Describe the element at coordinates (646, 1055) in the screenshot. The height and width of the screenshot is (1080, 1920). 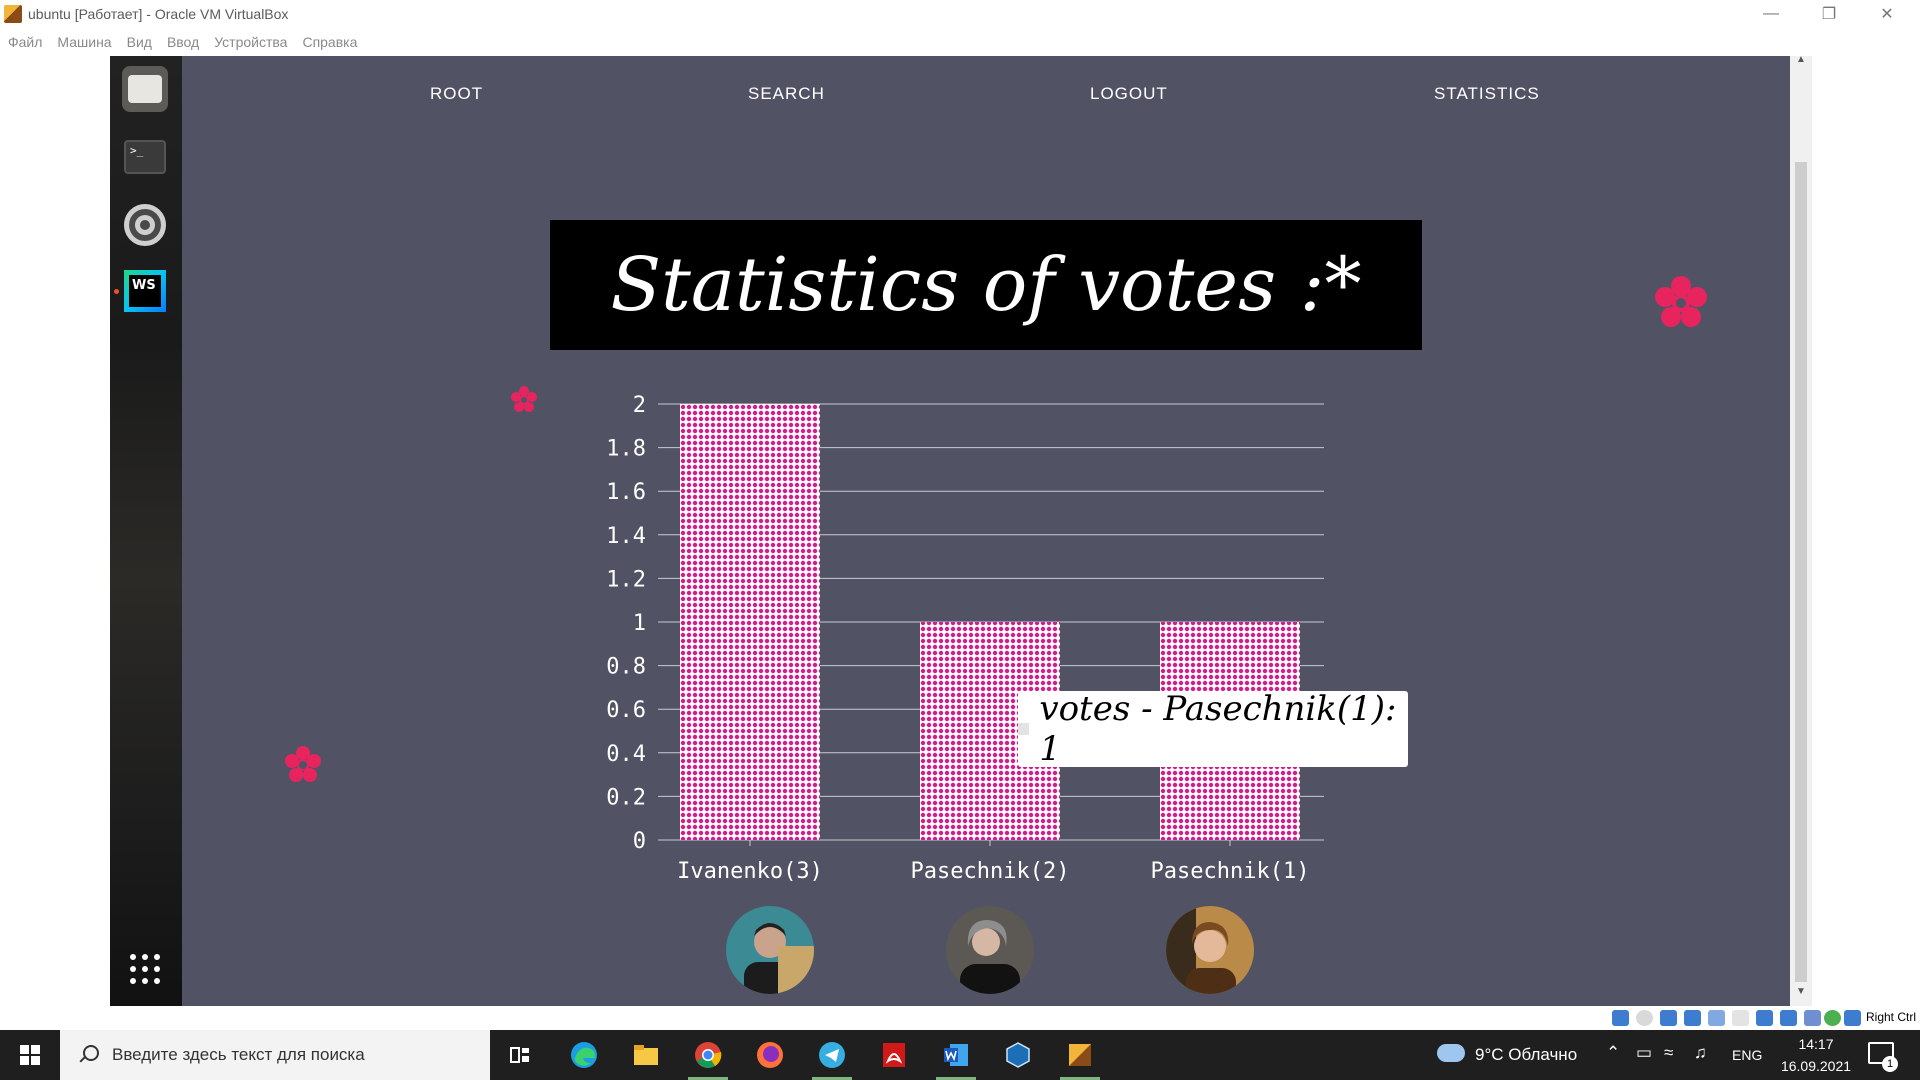
I see `file-explorer-icon` at that location.